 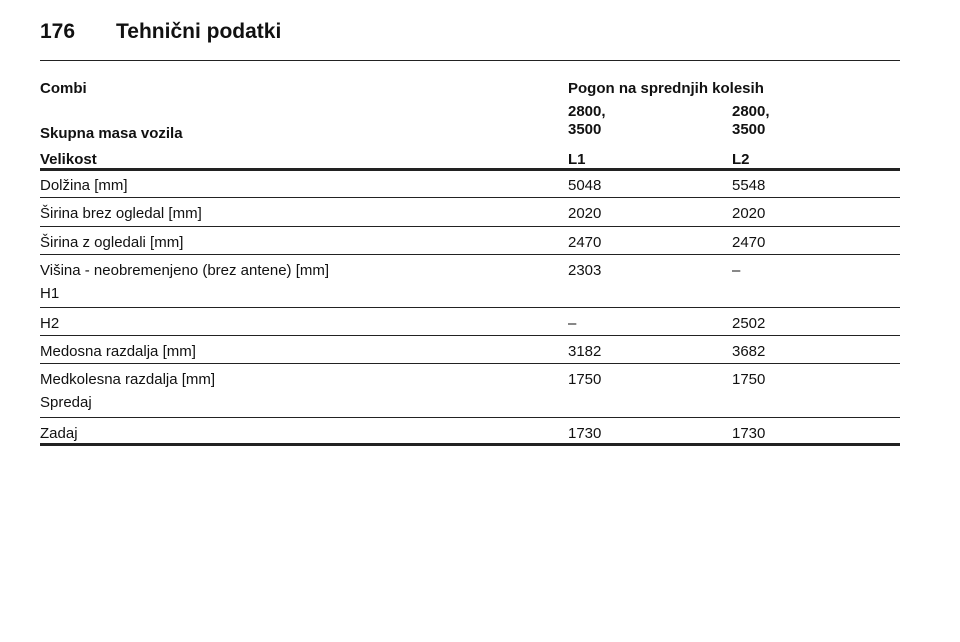 What do you see at coordinates (199, 31) in the screenshot?
I see `page-title: Tehnični podatki` at bounding box center [199, 31].